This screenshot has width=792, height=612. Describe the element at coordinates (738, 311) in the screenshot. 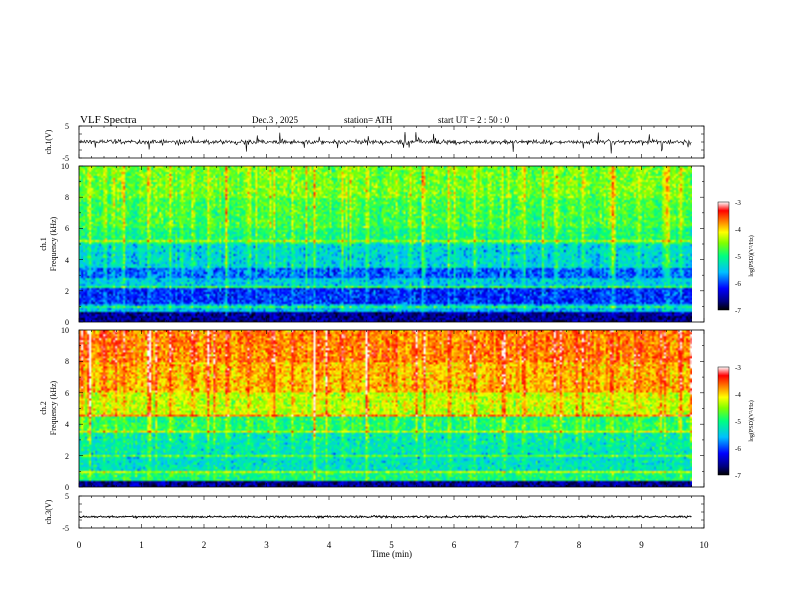

I see `ch1-colorbar-tick-m7: -7` at that location.